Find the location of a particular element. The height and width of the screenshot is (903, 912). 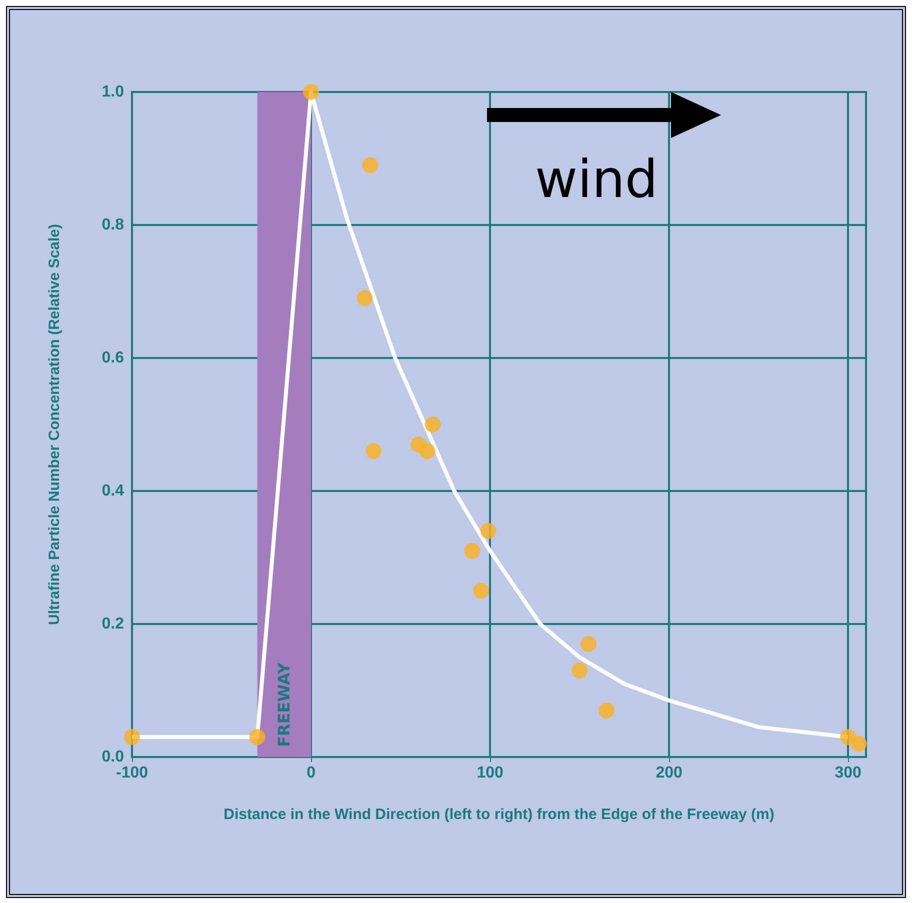

y-tick-label: 0.0 is located at coordinates (113, 757).